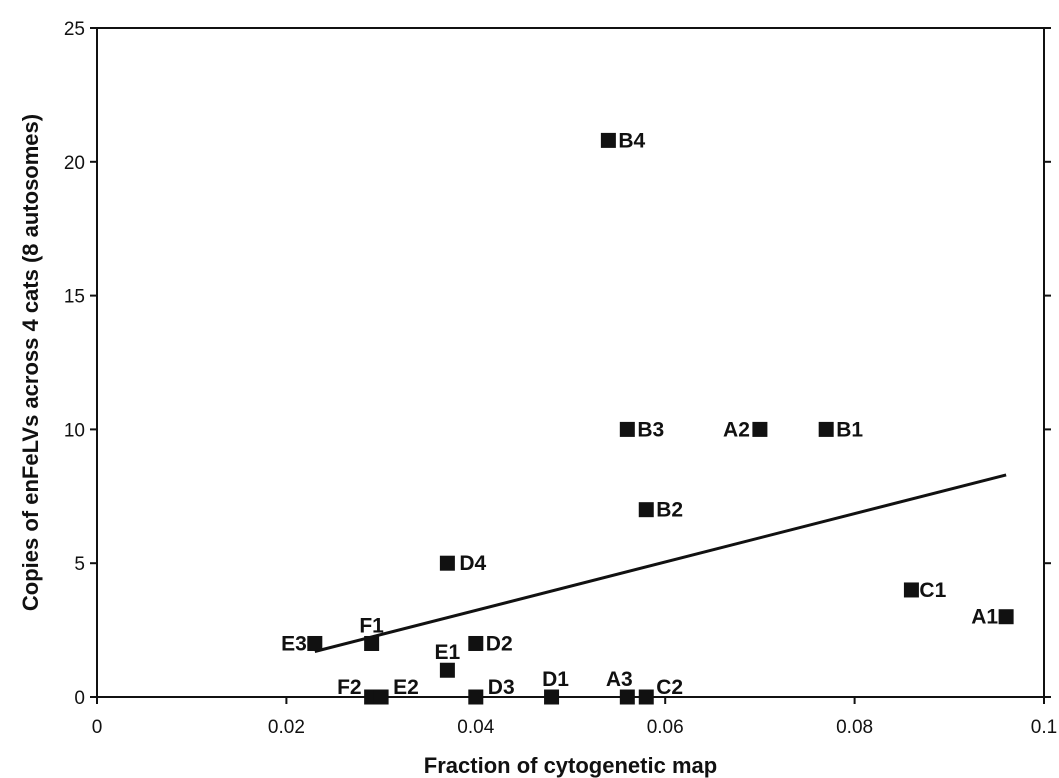 The height and width of the screenshot is (778, 1059). I want to click on data-point-b3, so click(627, 429).